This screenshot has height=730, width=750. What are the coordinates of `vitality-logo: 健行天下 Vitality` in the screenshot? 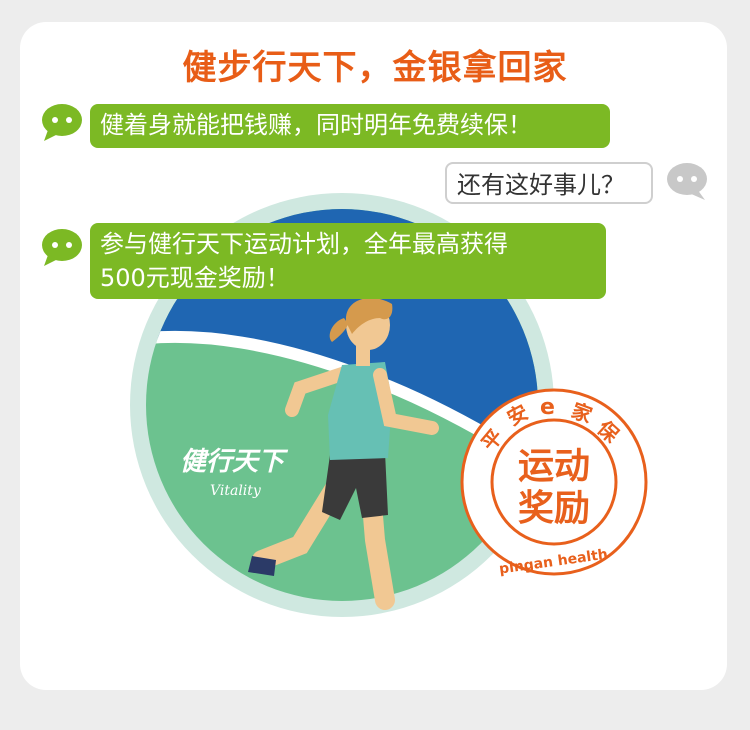 It's located at (234, 473).